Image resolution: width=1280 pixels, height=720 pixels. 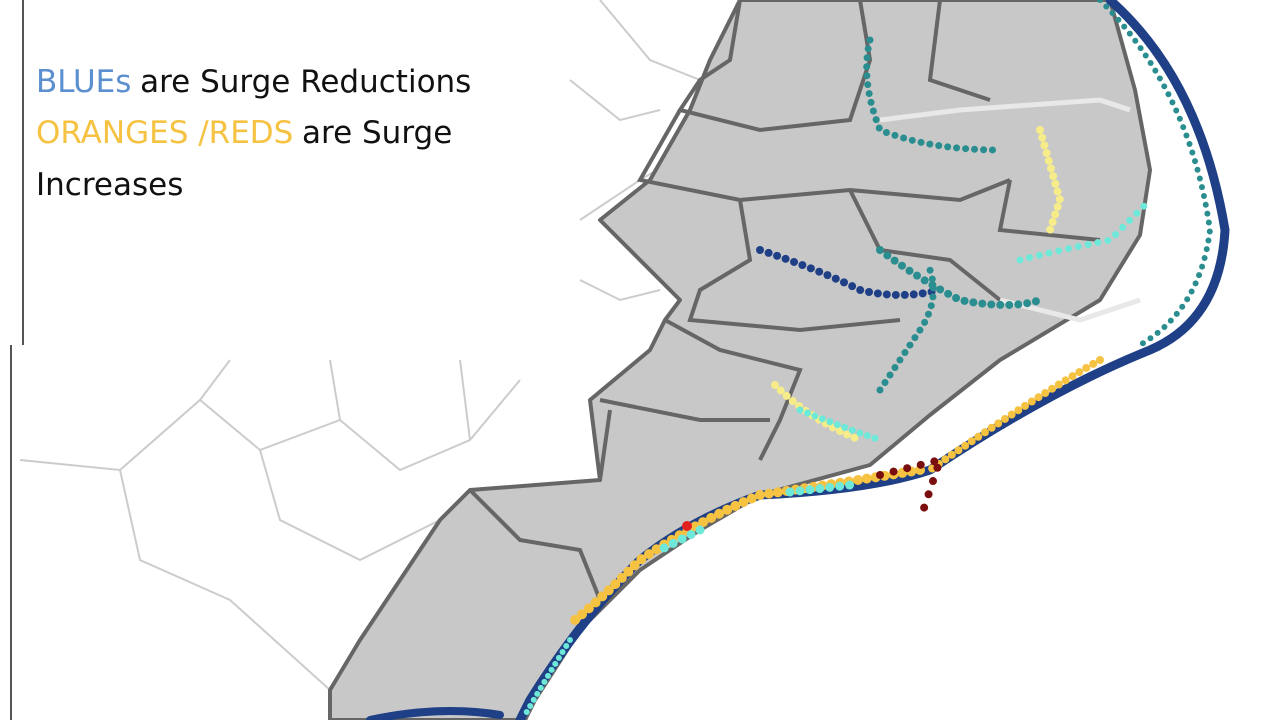 I want to click on legend-line: BLUEs are Surge Reductions, so click(x=253, y=82).